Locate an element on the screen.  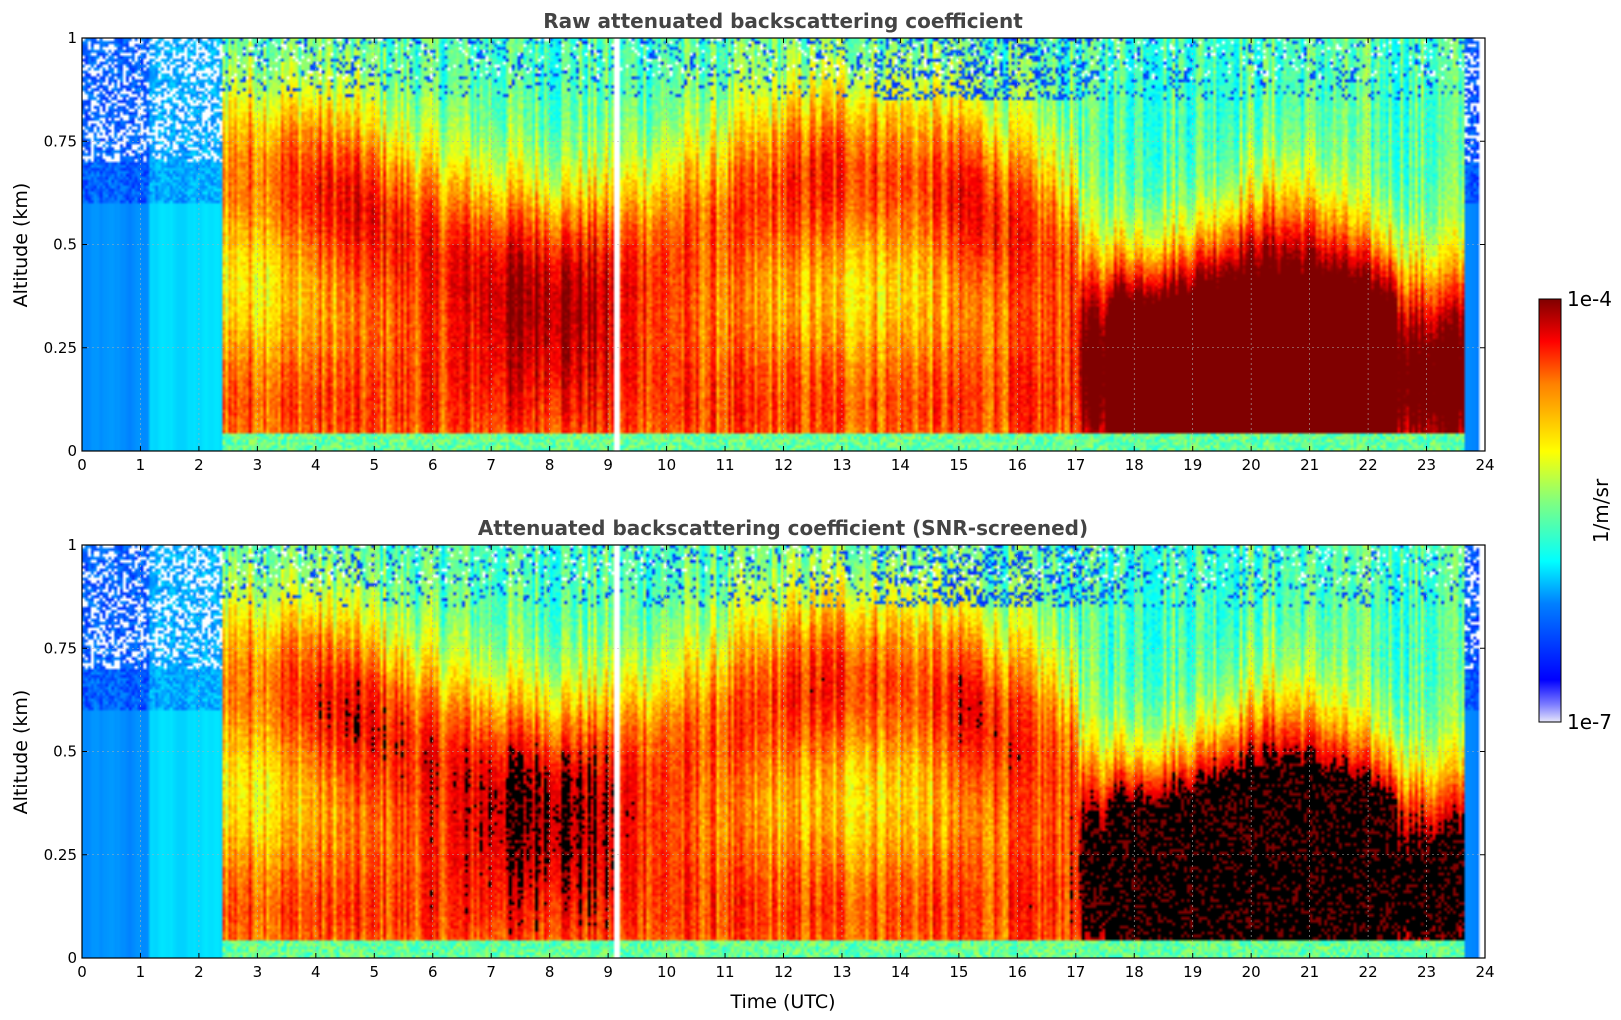
bottom-y-axis-label: Altitude (km) is located at coordinates (21, 752).